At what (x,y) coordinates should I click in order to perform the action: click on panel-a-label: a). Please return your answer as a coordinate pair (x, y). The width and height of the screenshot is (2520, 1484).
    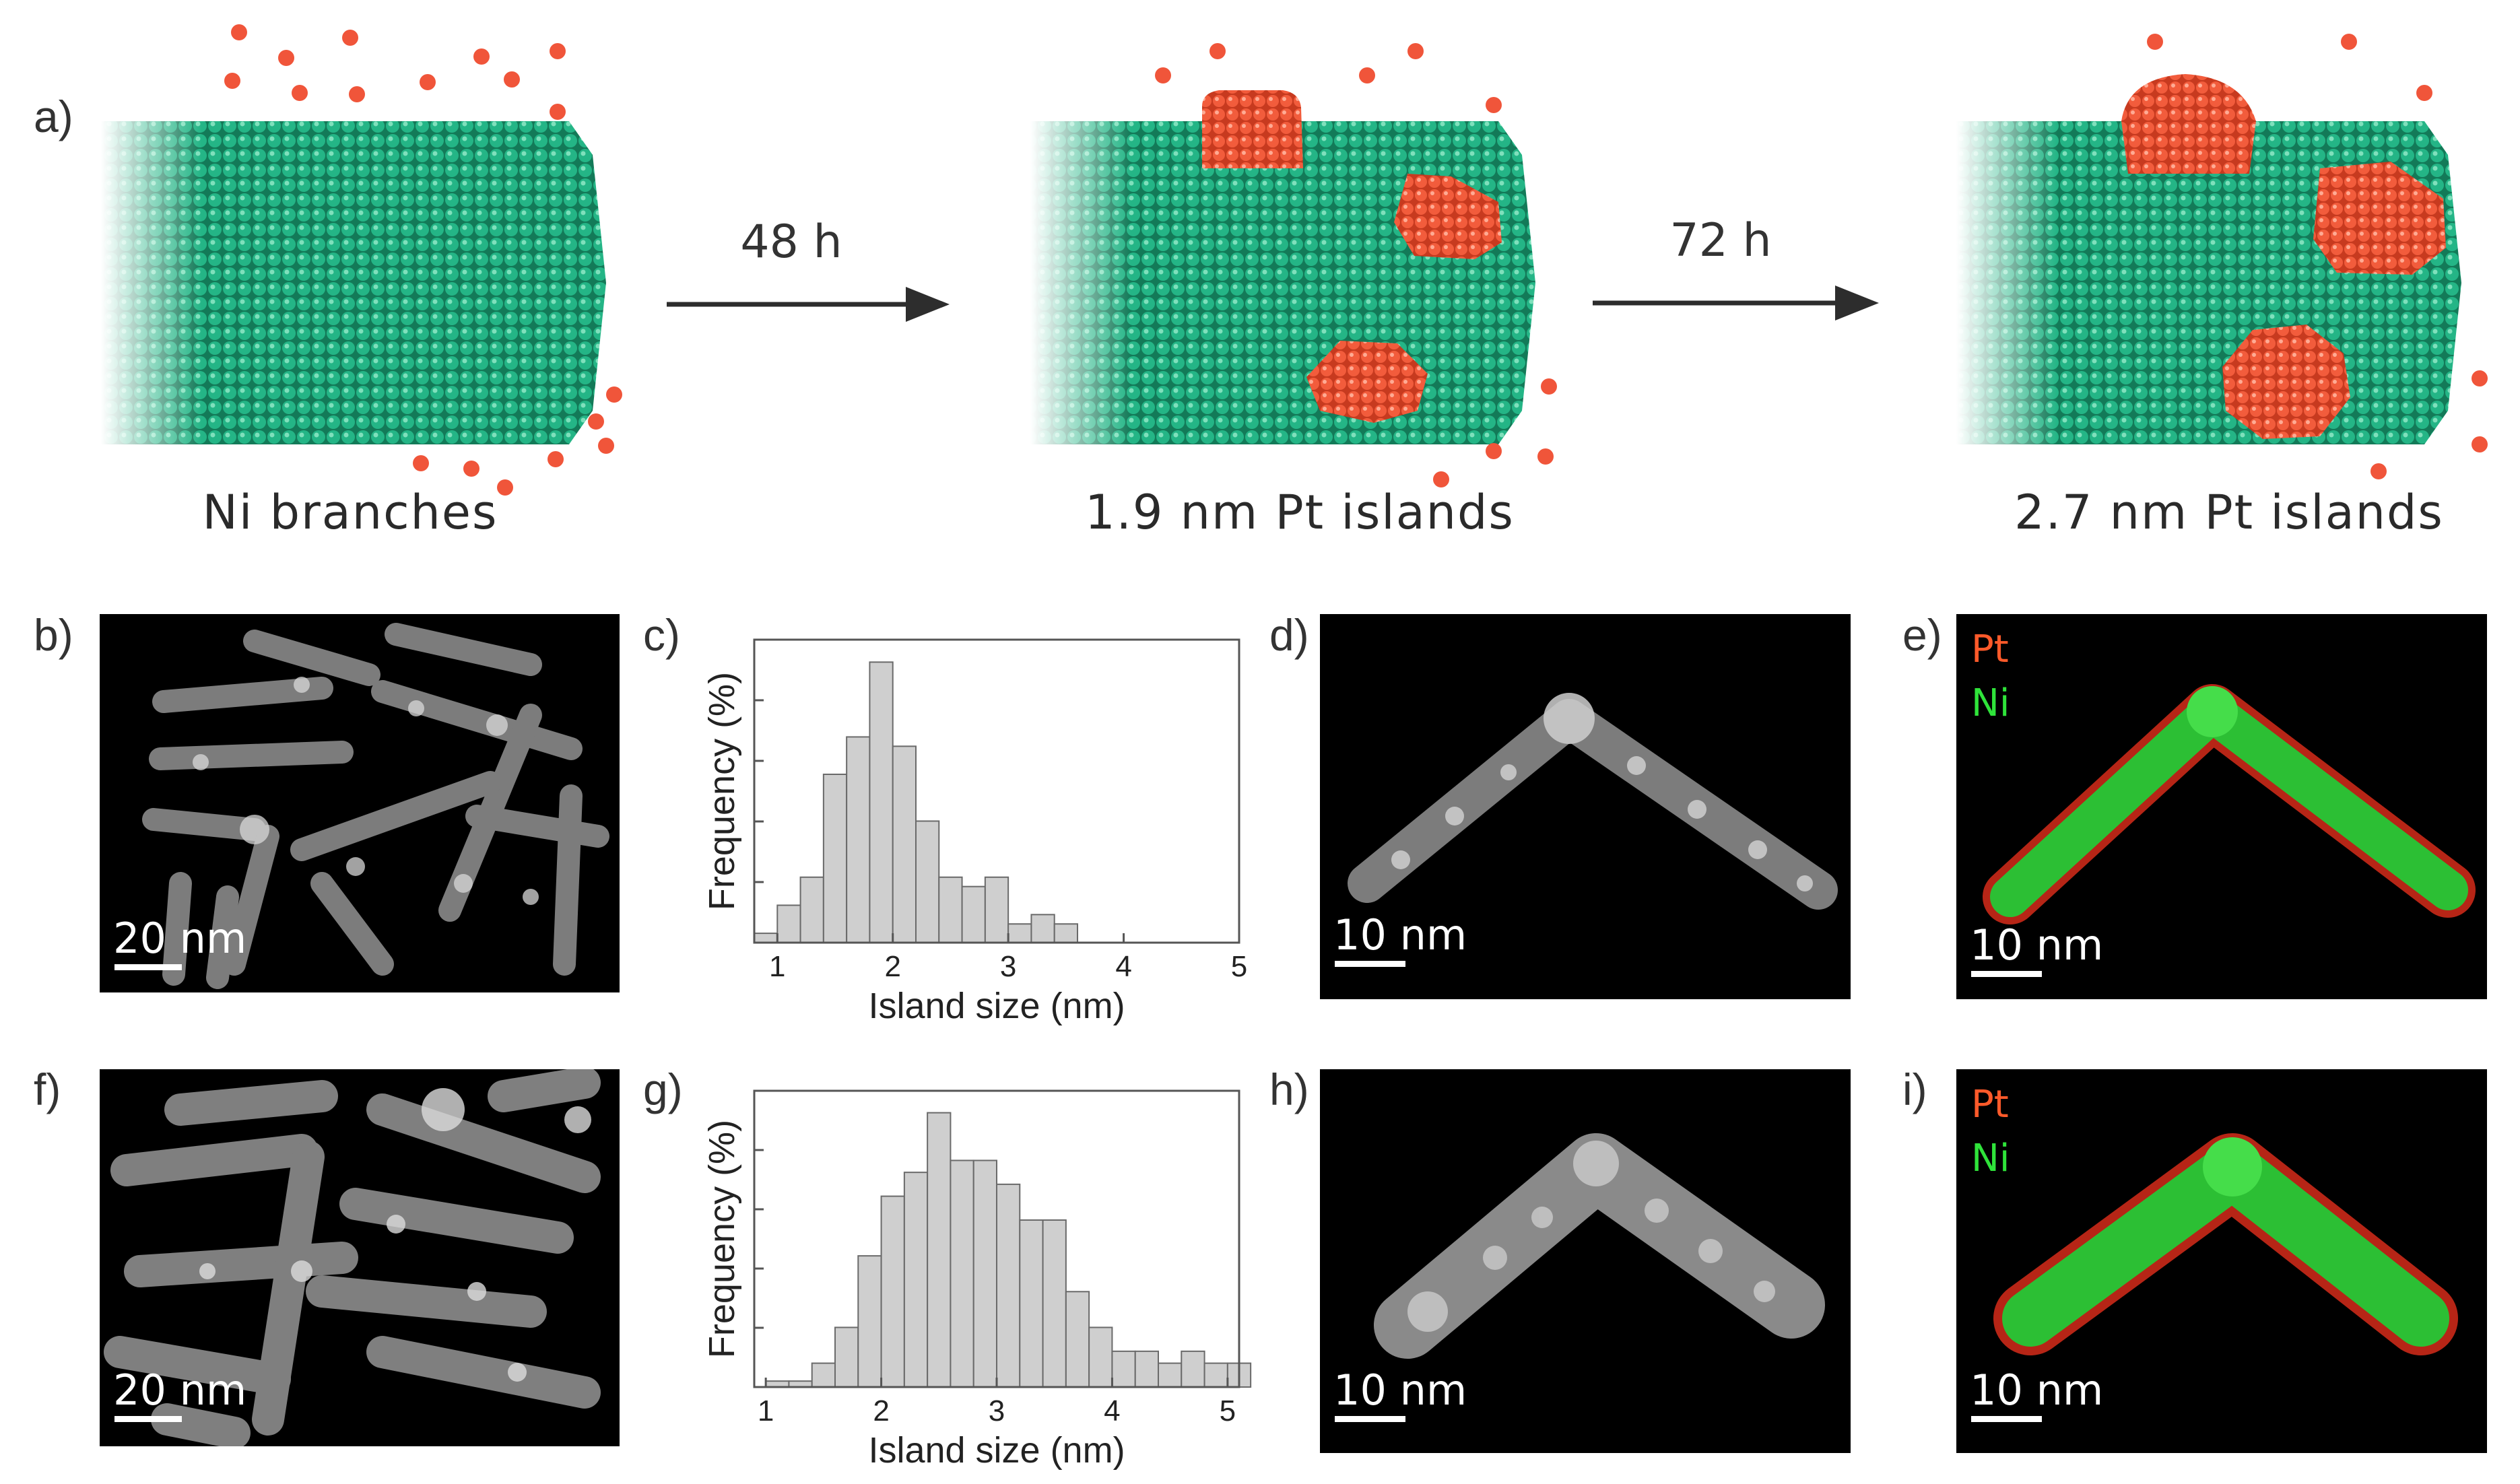
    Looking at the image, I should click on (54, 116).